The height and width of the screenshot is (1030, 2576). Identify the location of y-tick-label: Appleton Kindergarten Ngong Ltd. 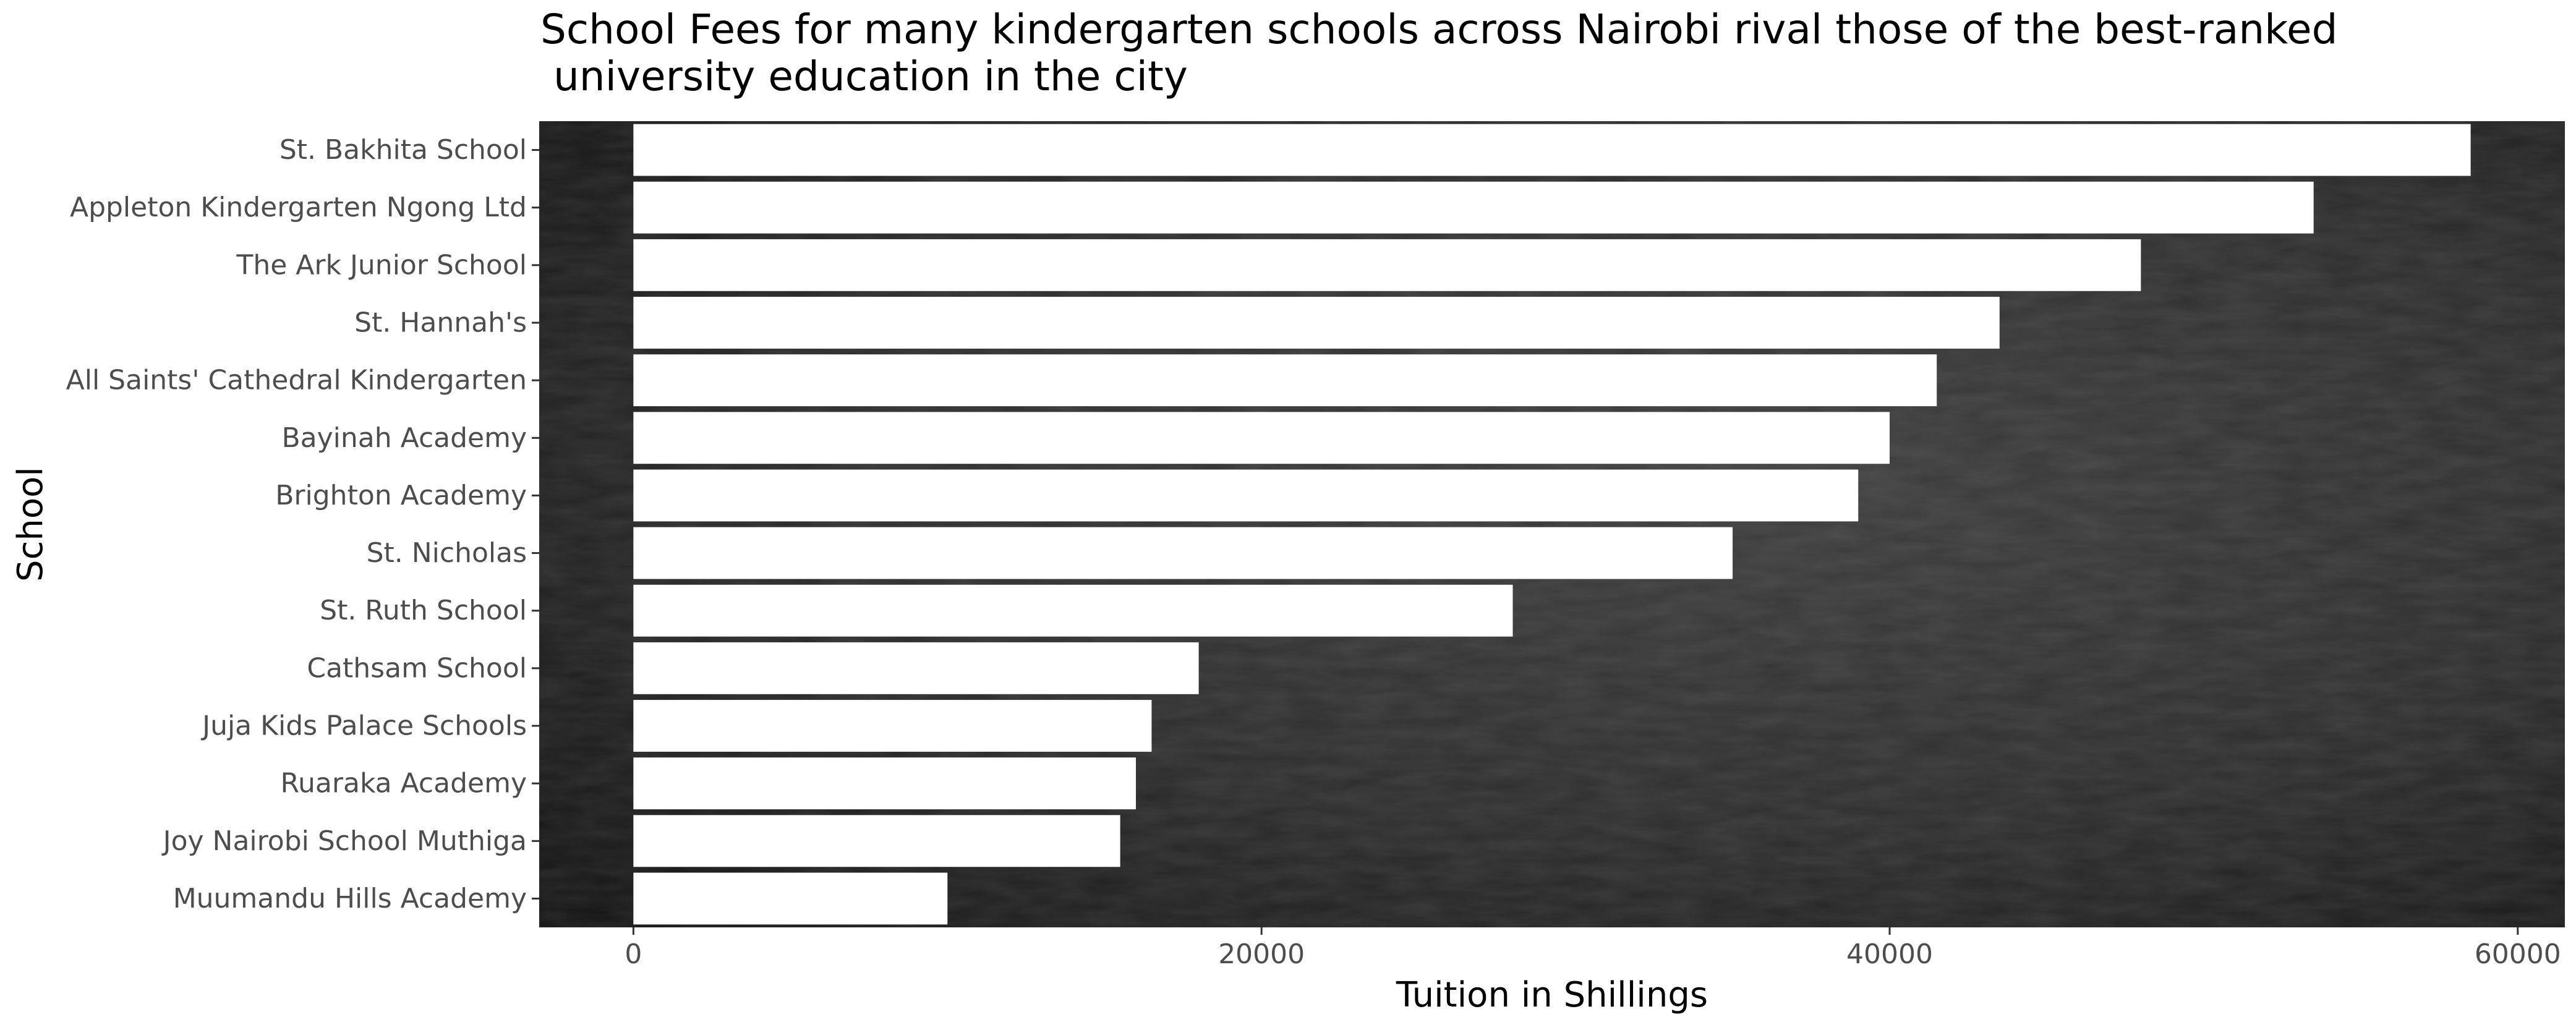
(298, 207).